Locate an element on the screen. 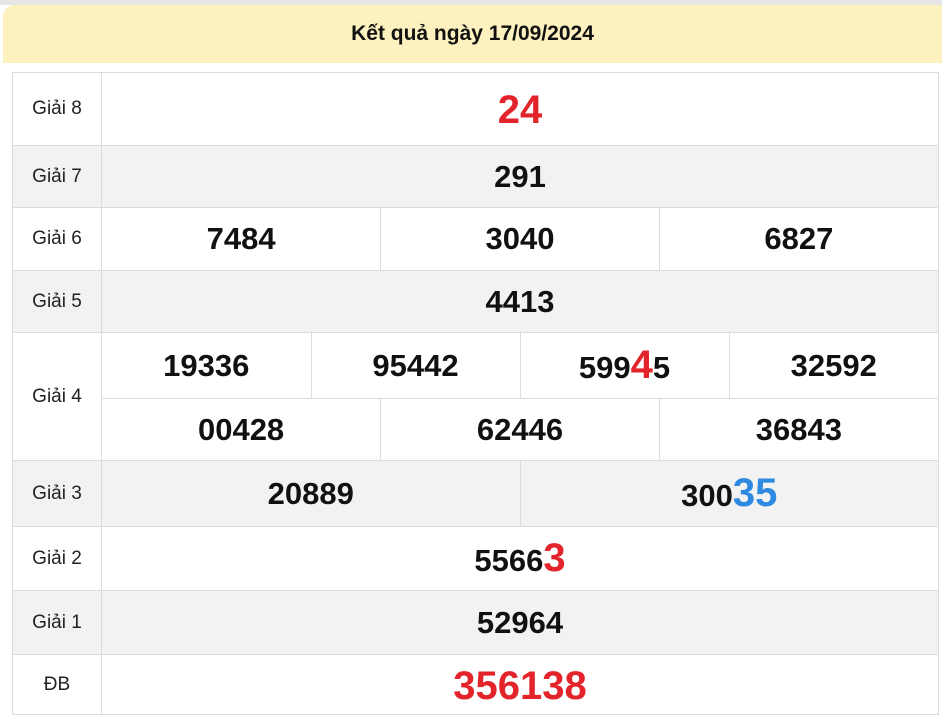  number-digits: 300 is located at coordinates (707, 495).